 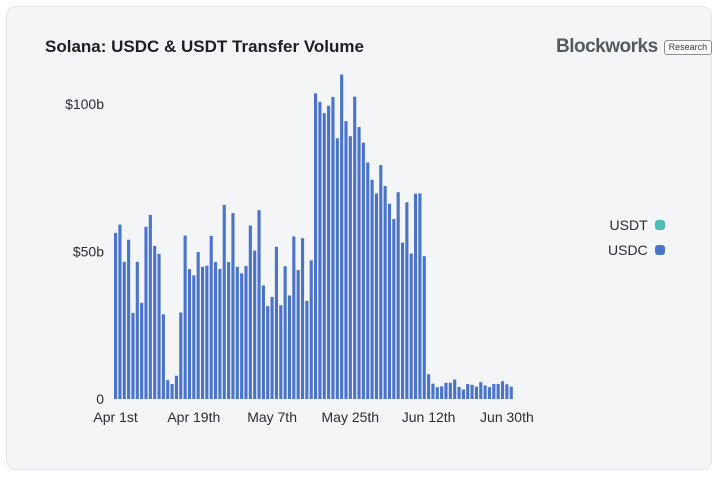 What do you see at coordinates (507, 417) in the screenshot?
I see `x-tick-label: Jun 30th` at bounding box center [507, 417].